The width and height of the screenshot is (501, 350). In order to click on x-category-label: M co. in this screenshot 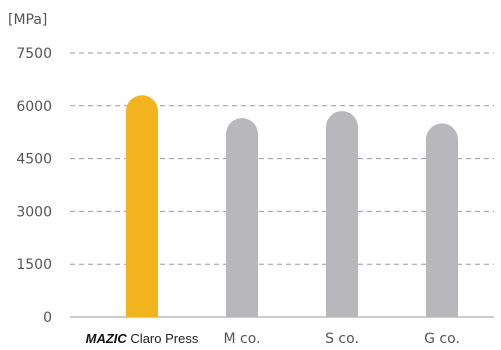, I will do `click(242, 339)`.